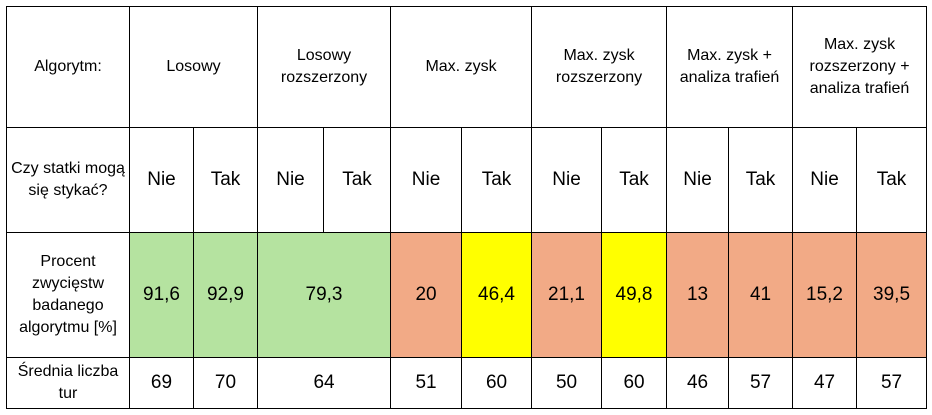 The image size is (932, 415). Describe the element at coordinates (68, 383) in the screenshot. I see `turns-row-label: Średnia liczba tur` at that location.